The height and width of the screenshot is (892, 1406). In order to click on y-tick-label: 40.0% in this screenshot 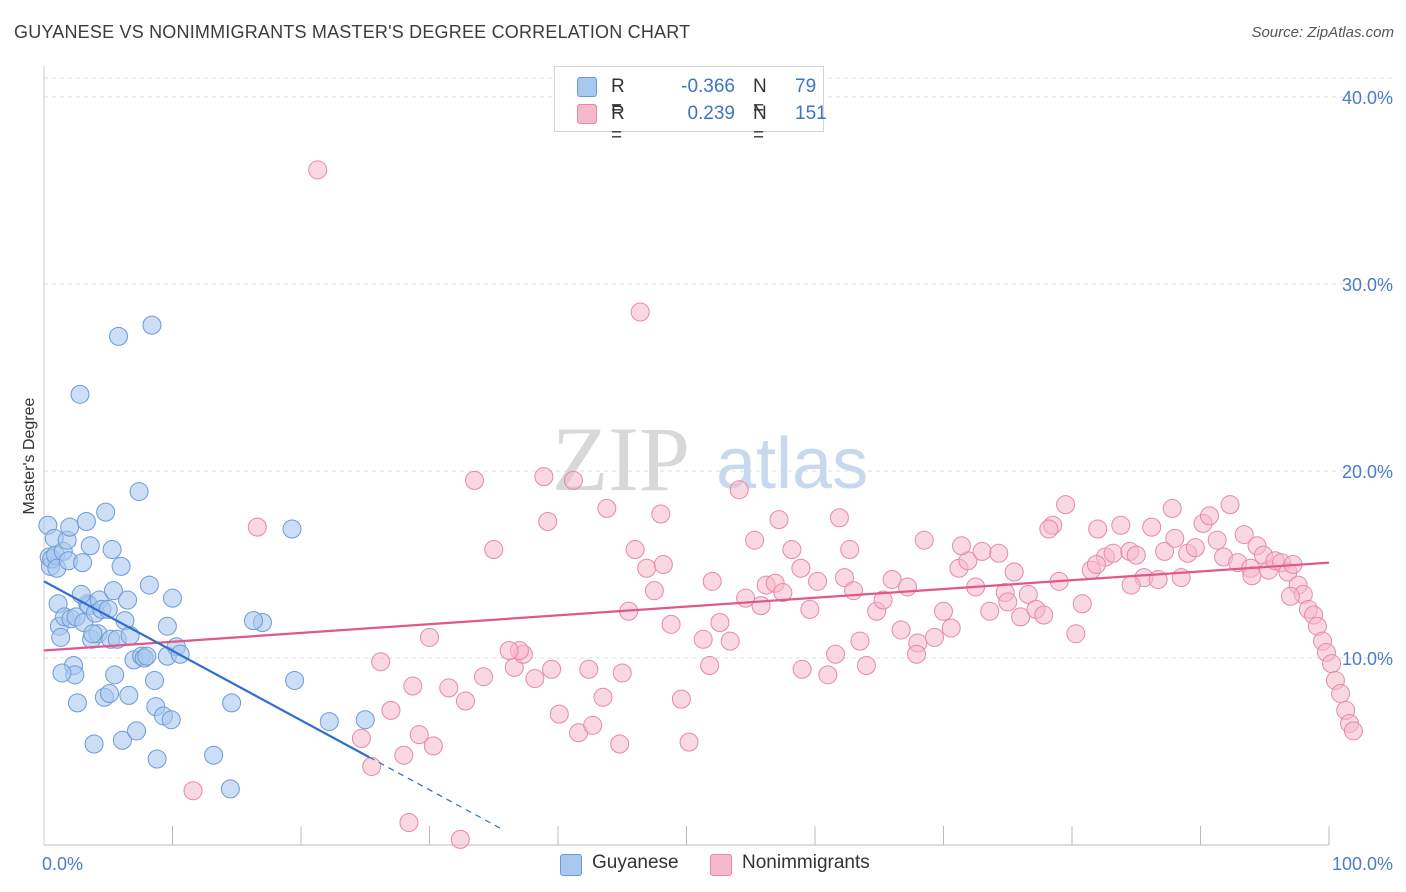, I will do `click(1367, 98)`.